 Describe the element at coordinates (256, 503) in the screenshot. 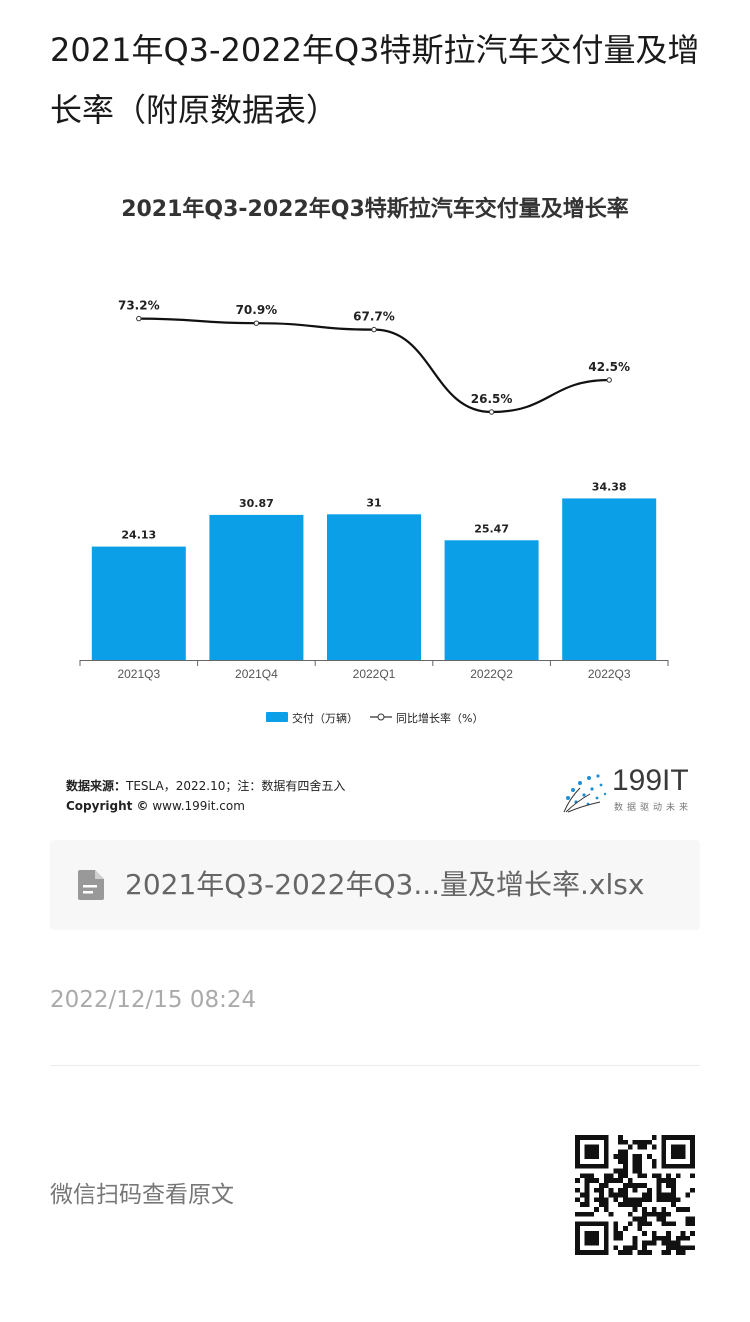

I see `bar-label-2021Q4: 30.87` at that location.